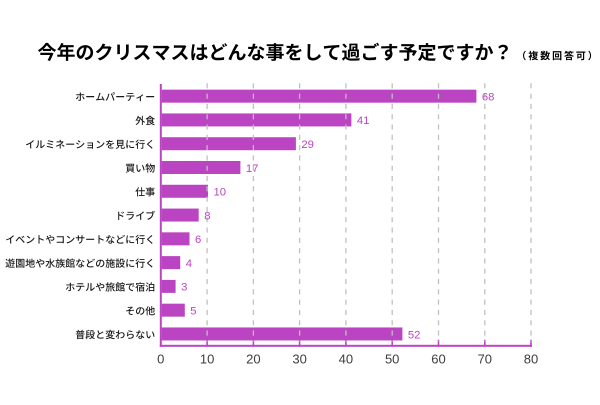 The height and width of the screenshot is (405, 600). Describe the element at coordinates (193, 312) in the screenshot. I see `svg-text: 5` at that location.